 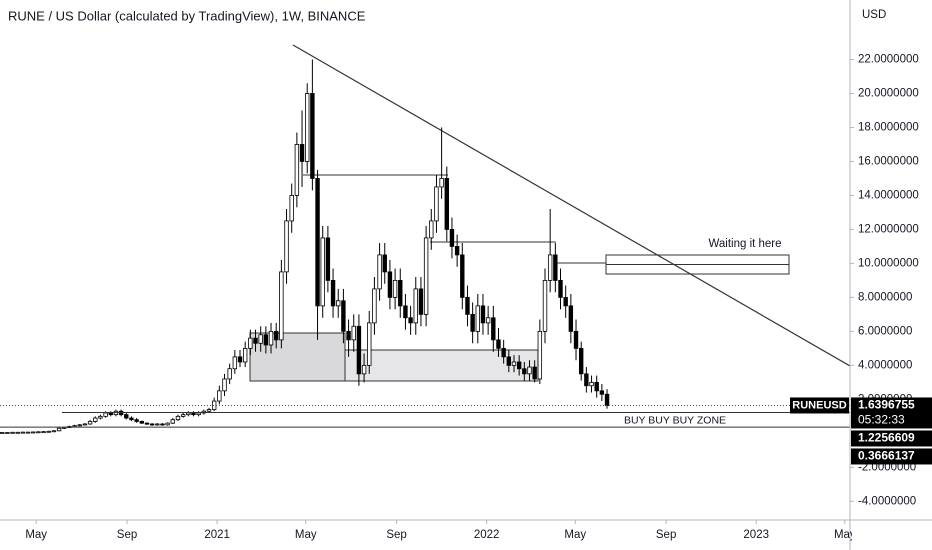 What do you see at coordinates (874, 15) in the screenshot?
I see `currency-label: USD` at bounding box center [874, 15].